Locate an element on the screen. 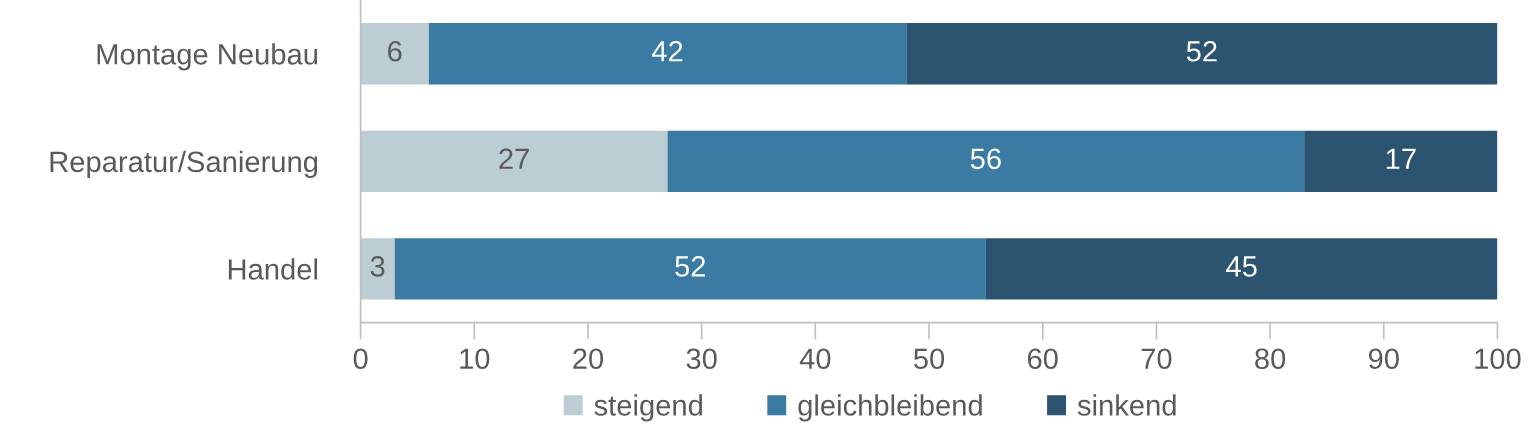 The width and height of the screenshot is (1528, 439). x-tick-label: 100 is located at coordinates (1498, 359).